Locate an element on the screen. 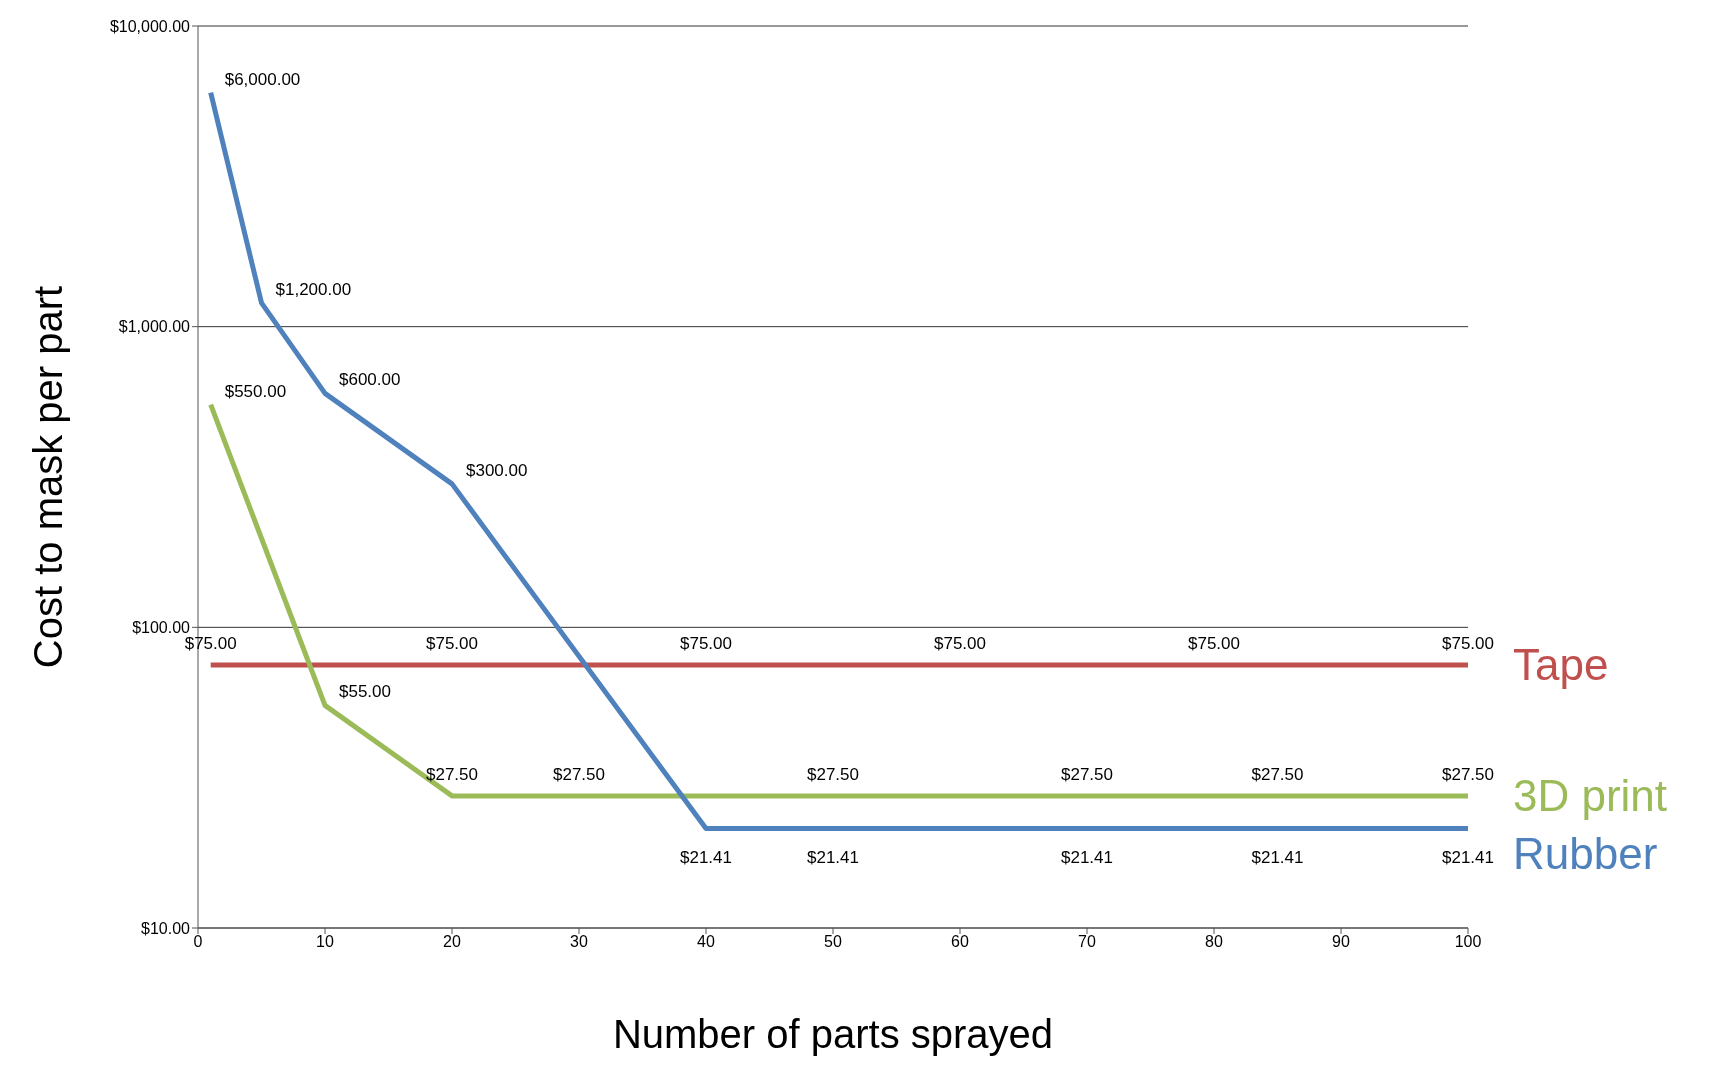 The height and width of the screenshot is (1068, 1723). data-label: $1,200.00 is located at coordinates (313, 289).